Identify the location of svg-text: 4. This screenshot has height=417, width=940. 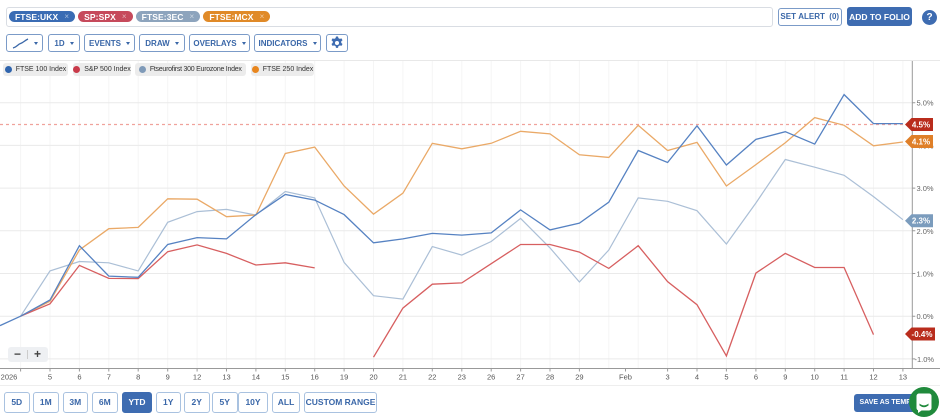
(697, 377).